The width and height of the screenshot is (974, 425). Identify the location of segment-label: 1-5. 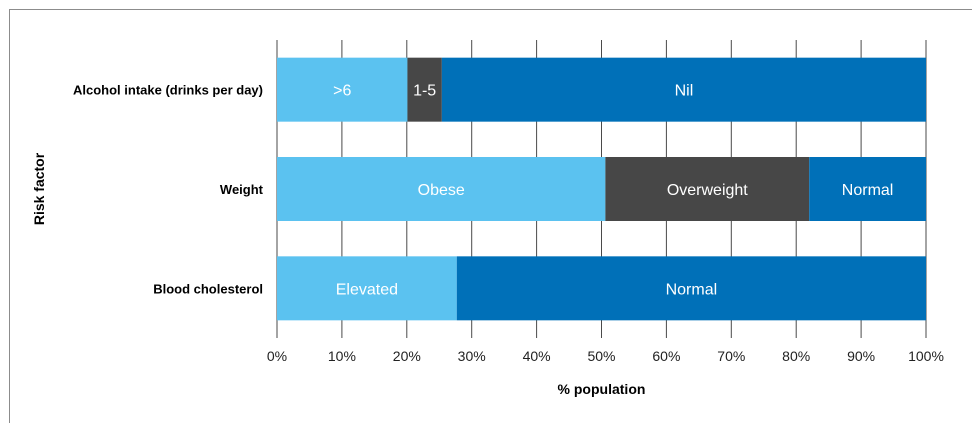
(424, 91).